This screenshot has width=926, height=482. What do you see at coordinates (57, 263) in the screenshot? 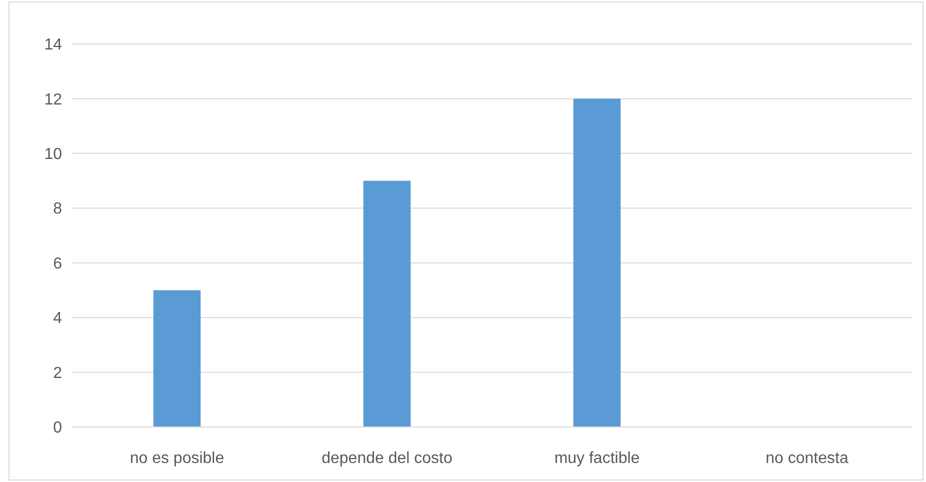
I see `y-tick-label: 6` at bounding box center [57, 263].